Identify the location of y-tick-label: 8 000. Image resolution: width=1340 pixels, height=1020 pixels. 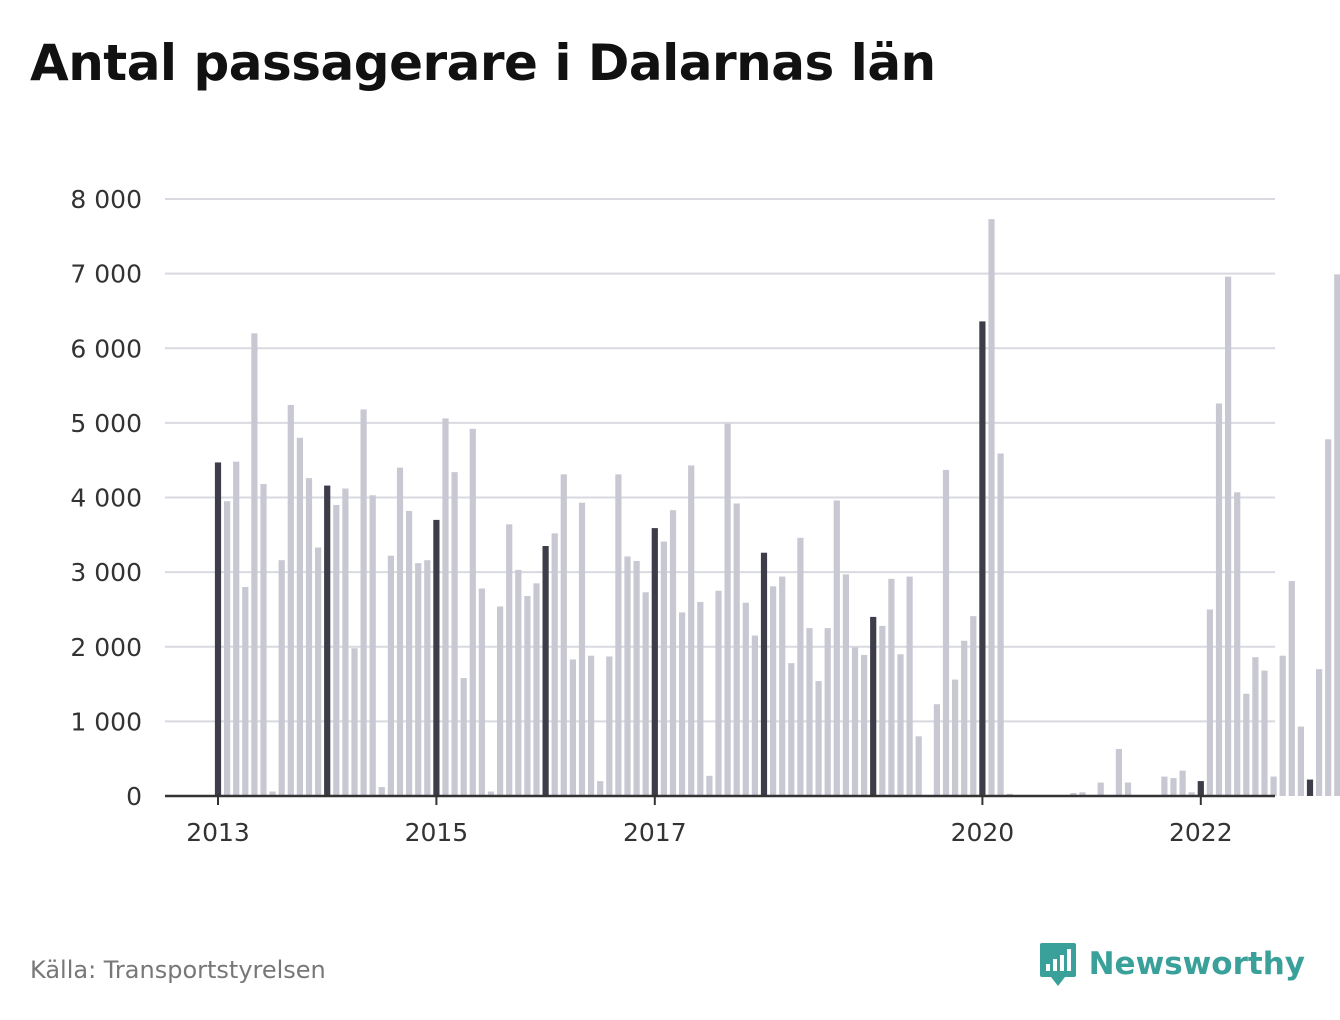
(106, 199).